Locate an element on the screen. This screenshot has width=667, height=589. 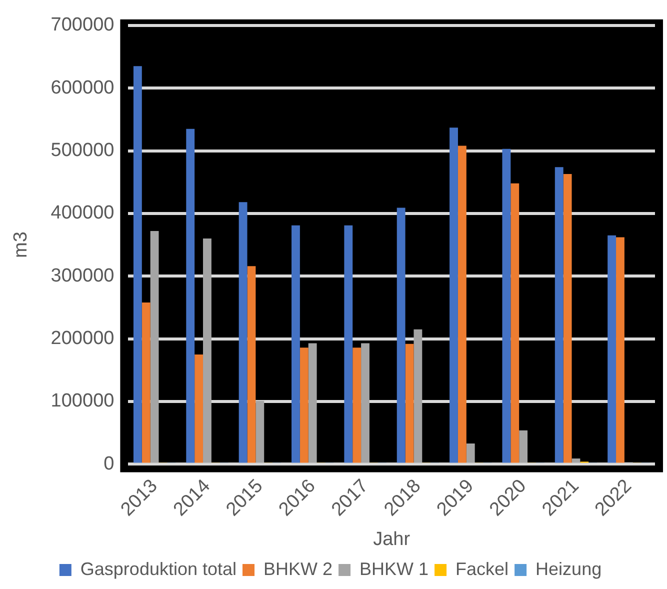
y-tick-label: 200000 is located at coordinates (82, 339).